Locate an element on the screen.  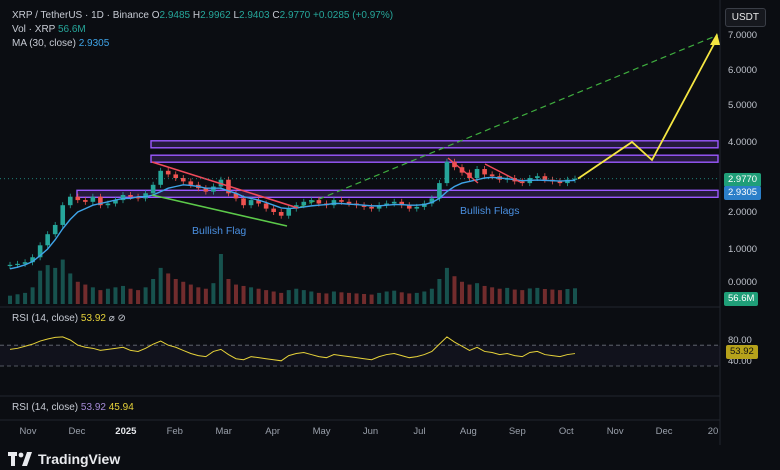
rsi-footer-label: RSI (14, close) is located at coordinates (45, 407).